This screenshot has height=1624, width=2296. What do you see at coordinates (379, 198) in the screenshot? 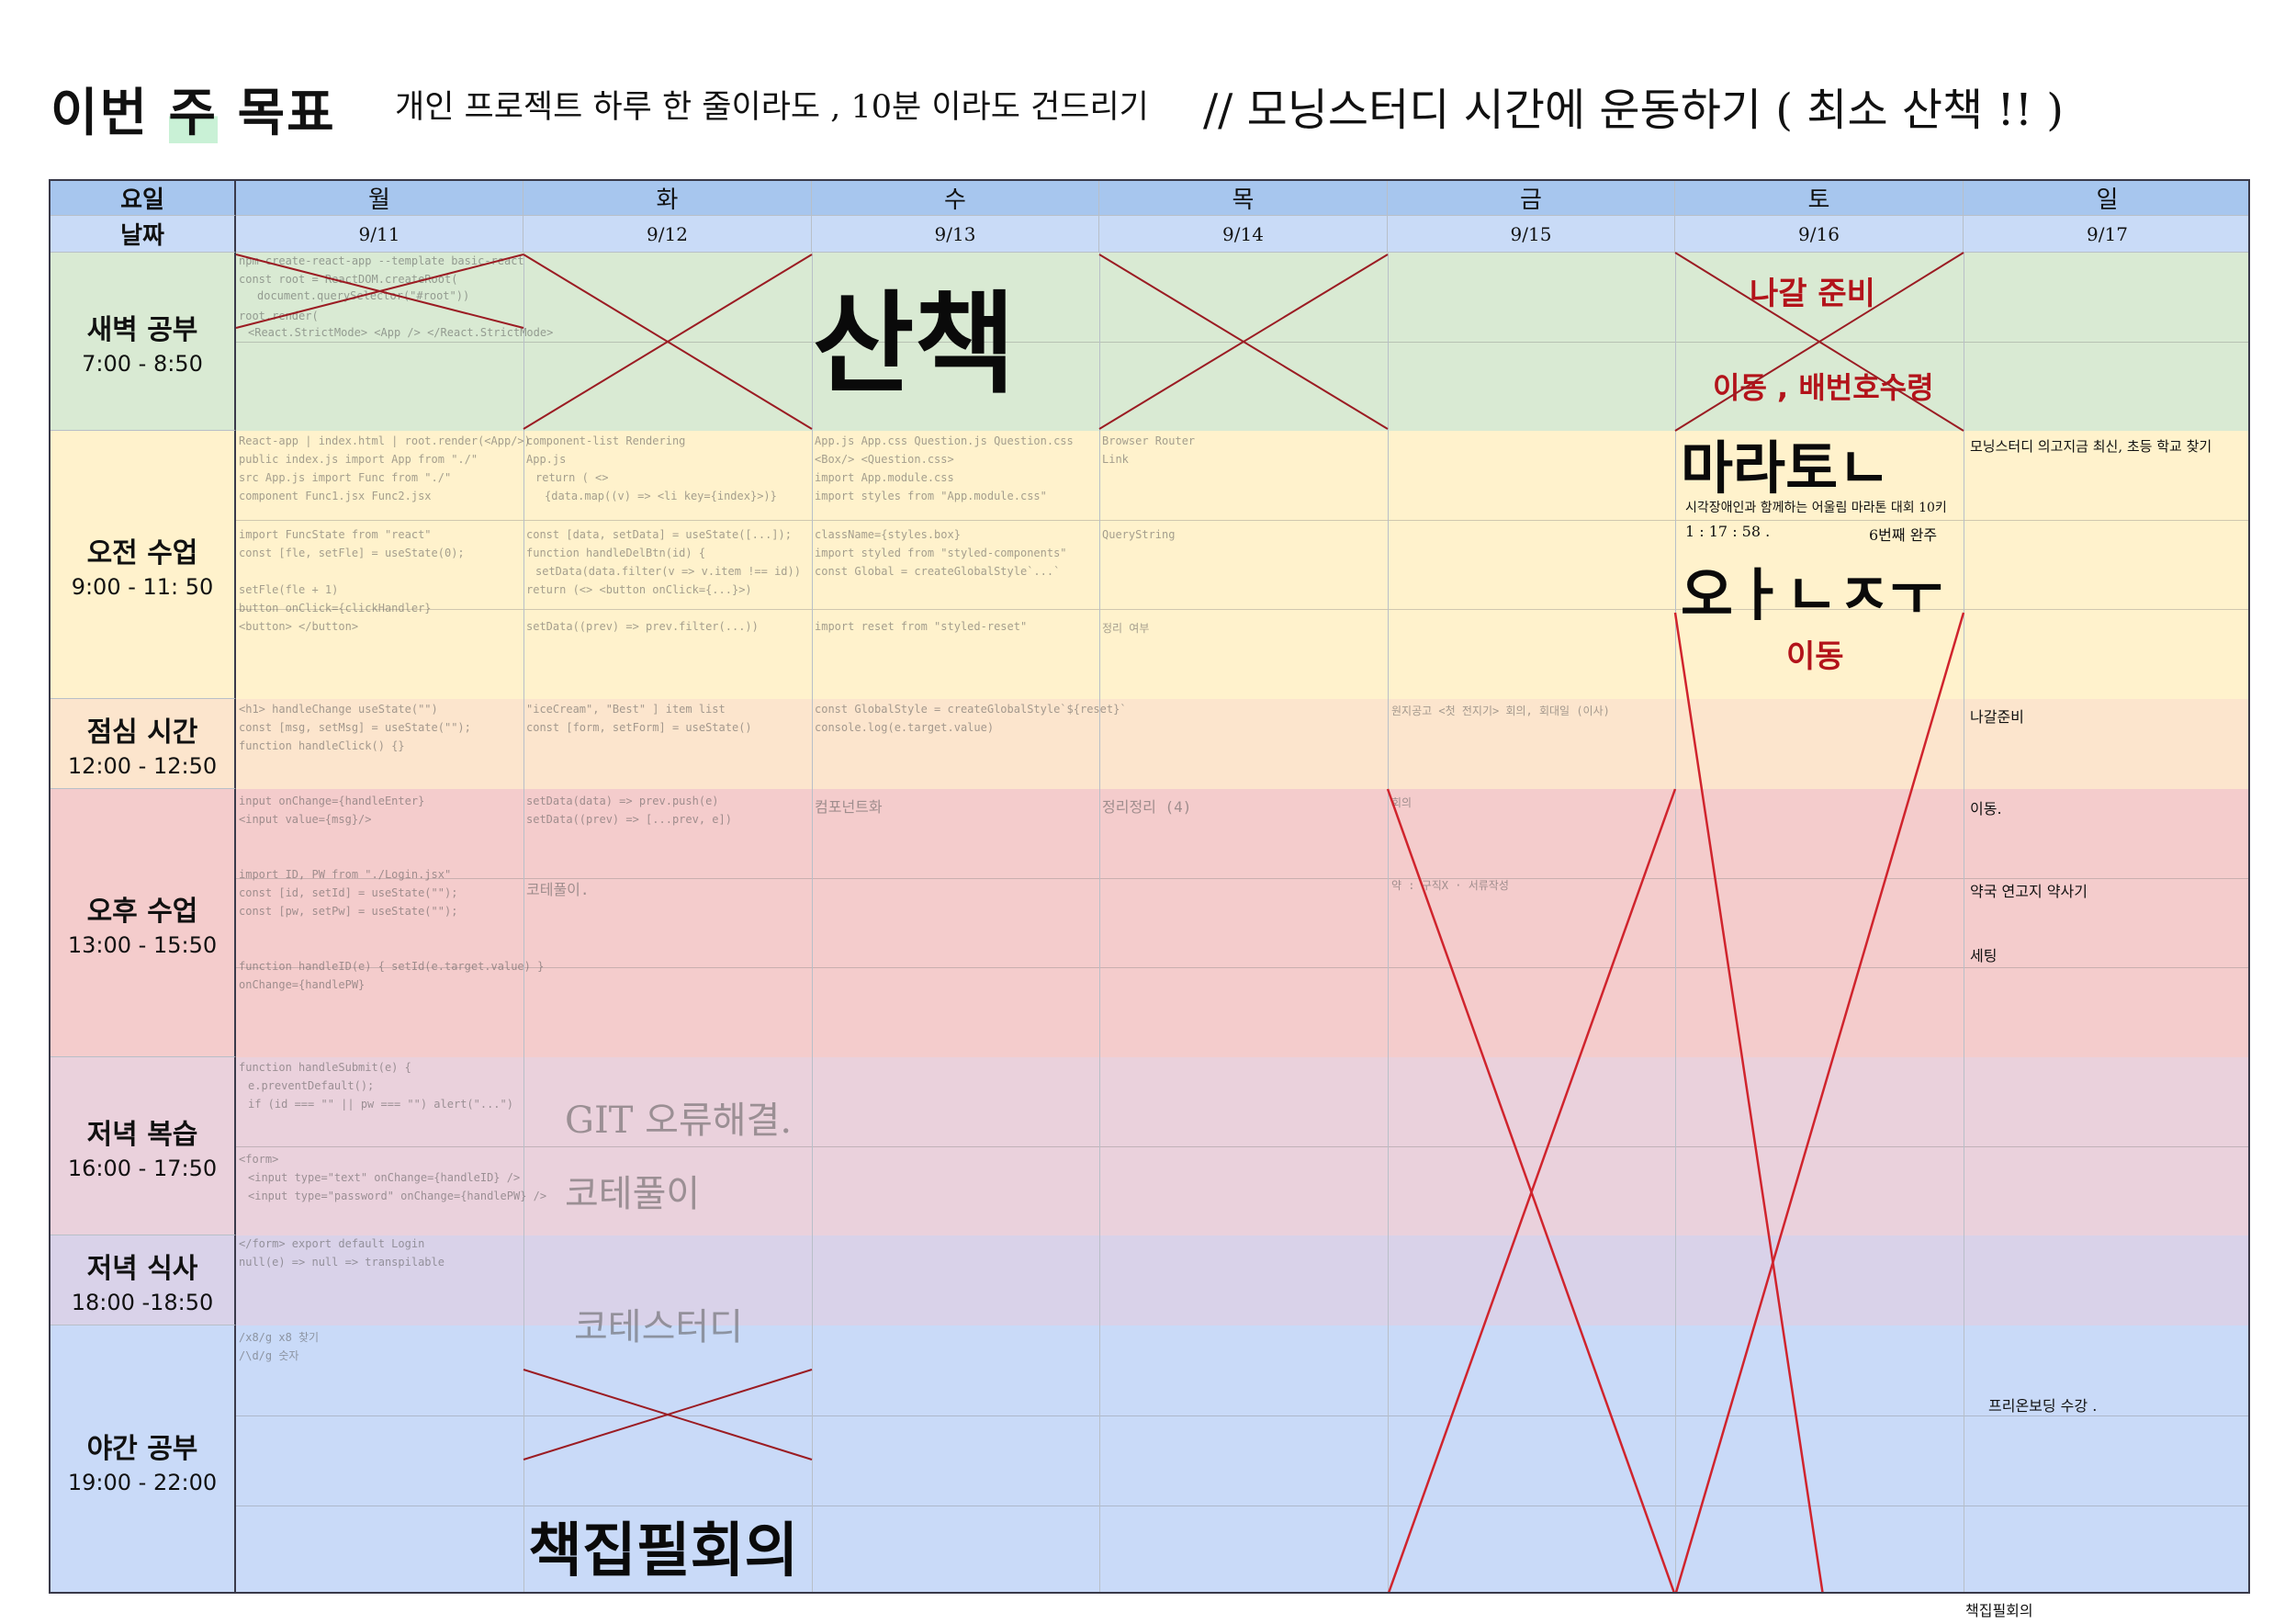
I see `day-mon: 월` at bounding box center [379, 198].